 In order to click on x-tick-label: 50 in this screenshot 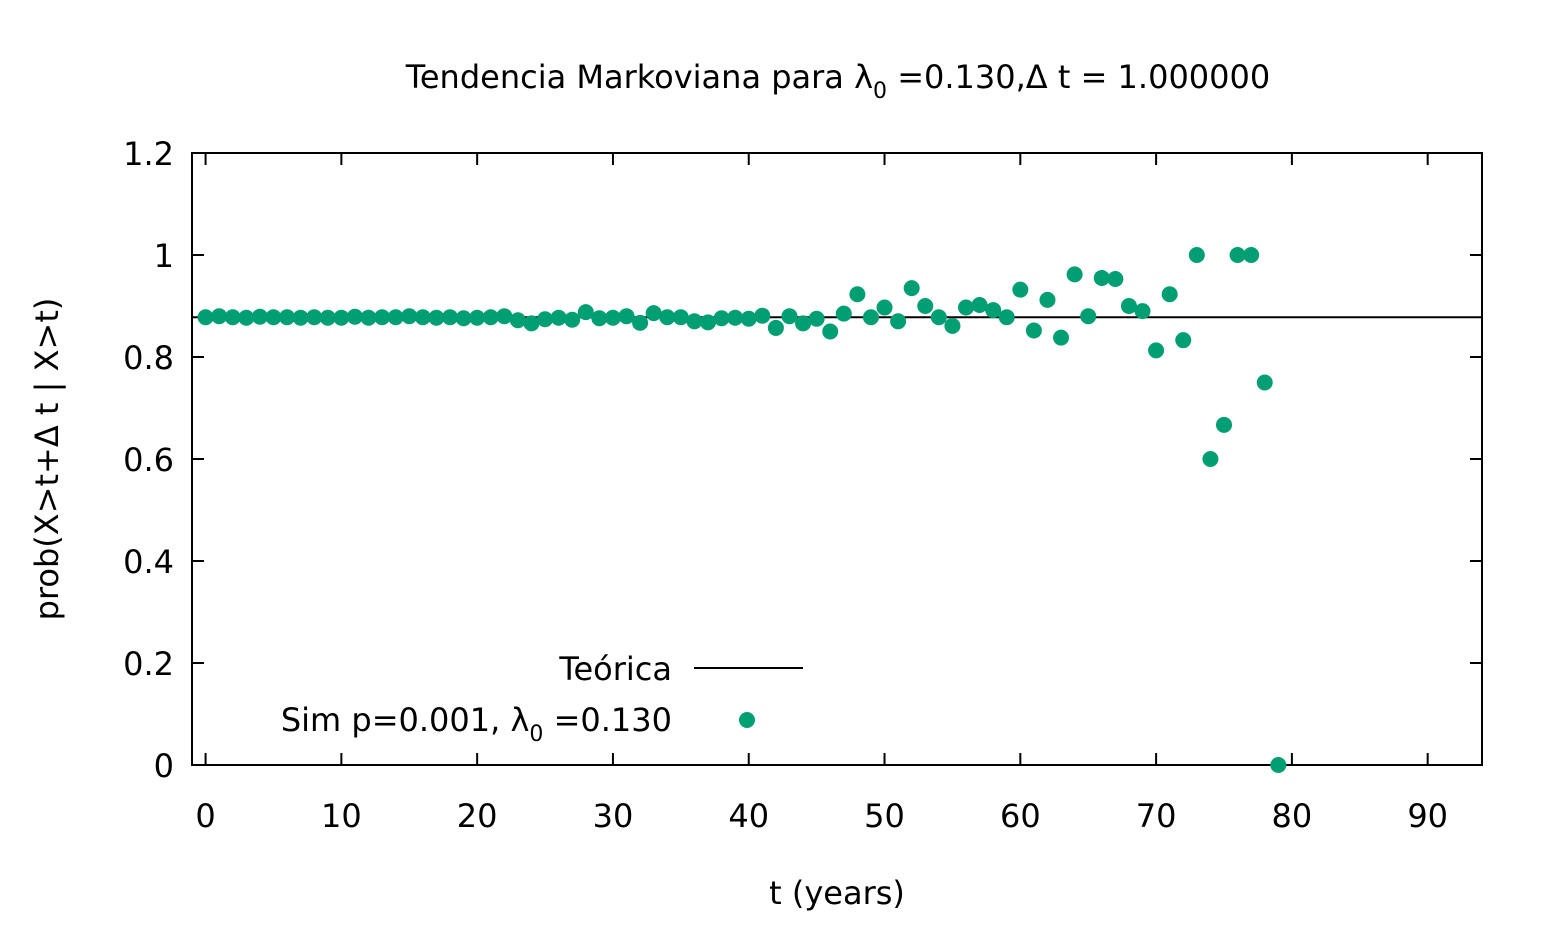, I will do `click(884, 816)`.